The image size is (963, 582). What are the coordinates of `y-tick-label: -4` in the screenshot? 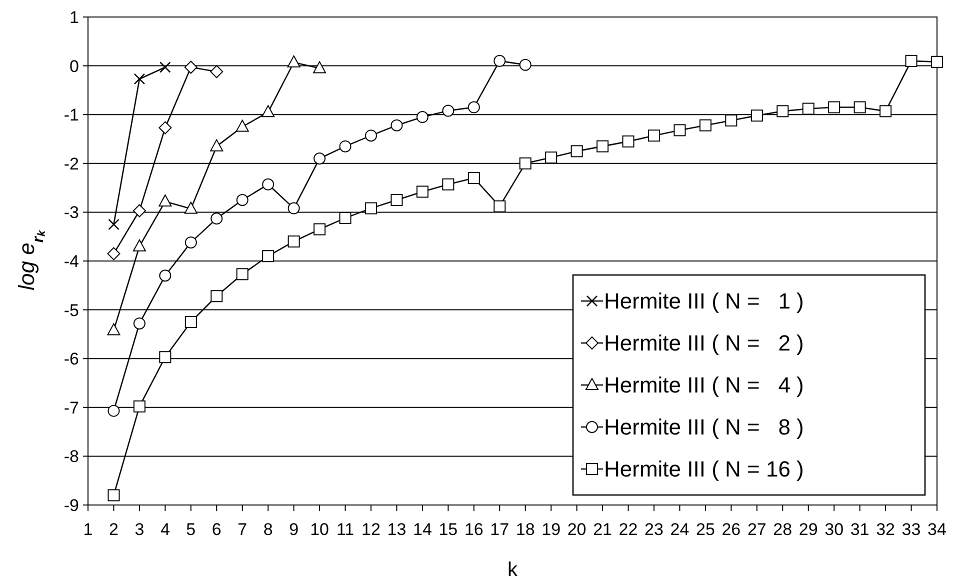 It's located at (71, 261).